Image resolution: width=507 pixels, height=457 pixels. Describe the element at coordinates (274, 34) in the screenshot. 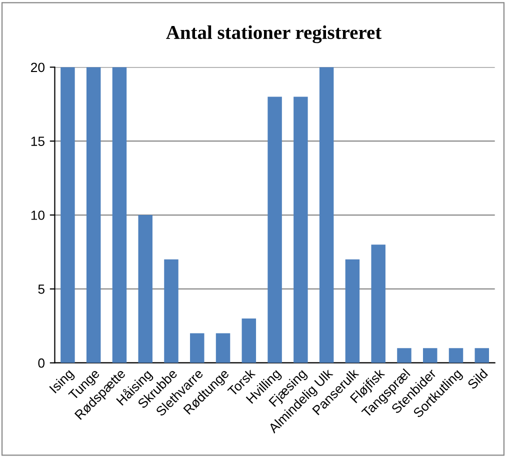

I see `chart-title: Antal stationer registreret` at that location.